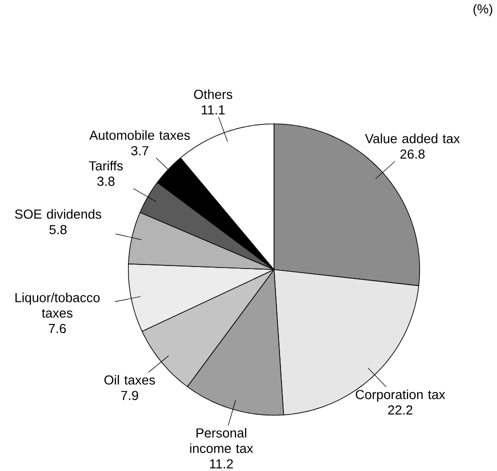  What do you see at coordinates (57, 329) in the screenshot?
I see `data-label: 7.6` at bounding box center [57, 329].